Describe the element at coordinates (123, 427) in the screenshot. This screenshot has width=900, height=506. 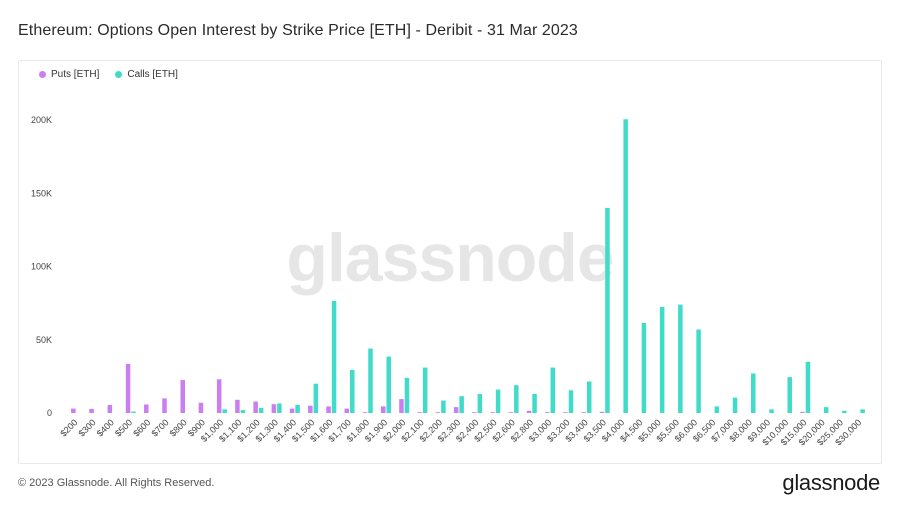
I see `x-tick-label: $500` at that location.